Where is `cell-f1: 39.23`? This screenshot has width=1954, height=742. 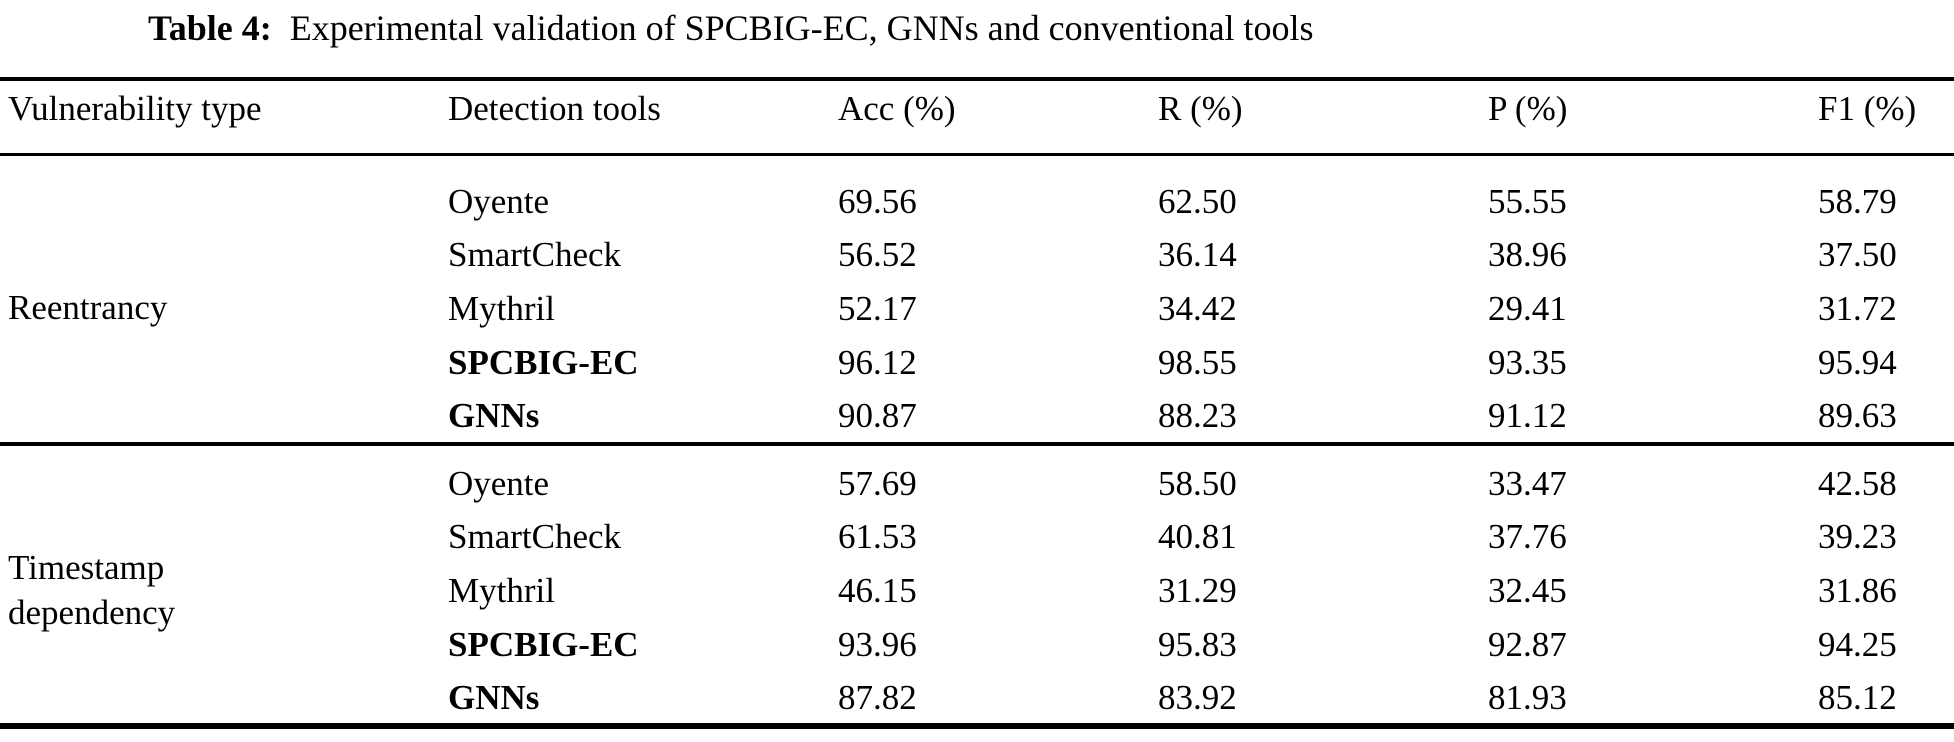
cell-f1: 39.23 is located at coordinates (1857, 536).